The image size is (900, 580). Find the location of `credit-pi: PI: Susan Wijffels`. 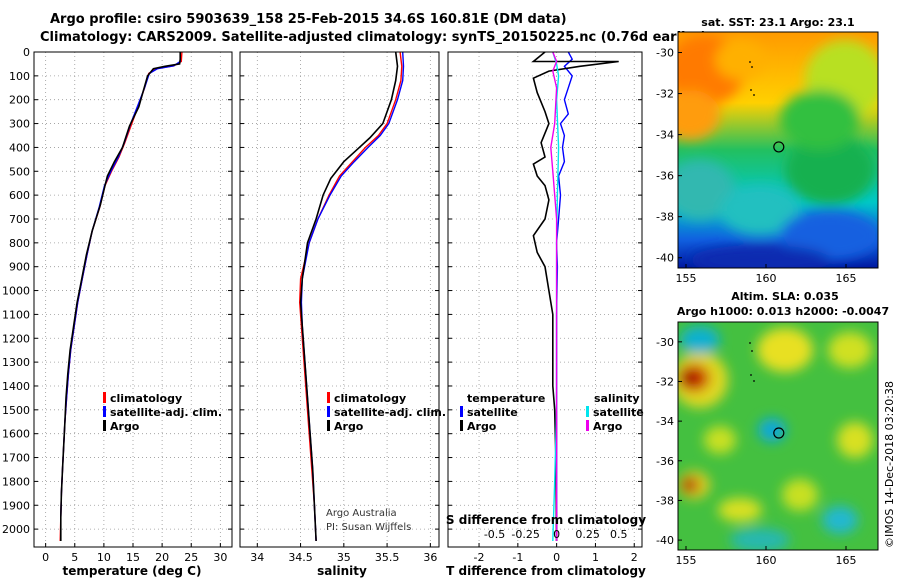

credit-pi: PI: Susan Wijffels is located at coordinates (368, 527).